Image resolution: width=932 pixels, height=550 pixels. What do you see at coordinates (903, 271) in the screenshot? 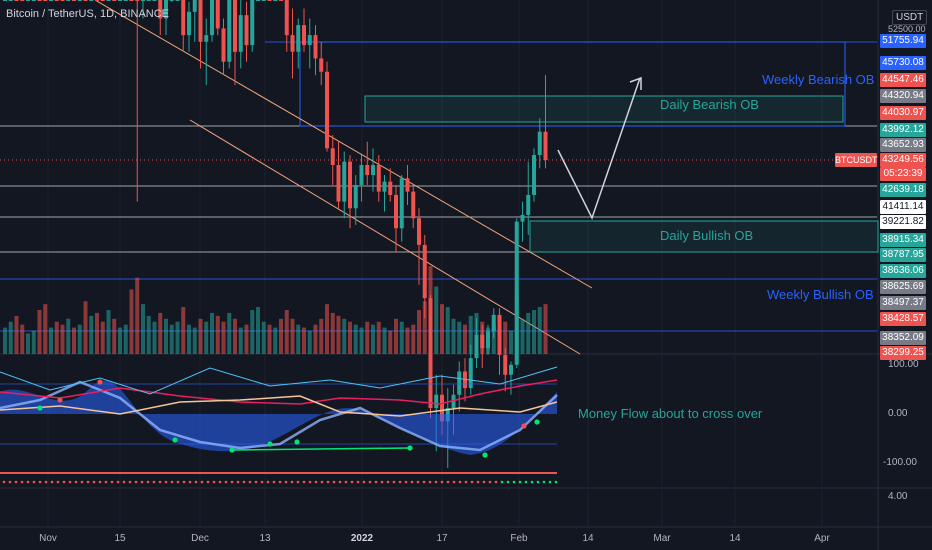
I see `price-badge: 38636.06` at bounding box center [903, 271].